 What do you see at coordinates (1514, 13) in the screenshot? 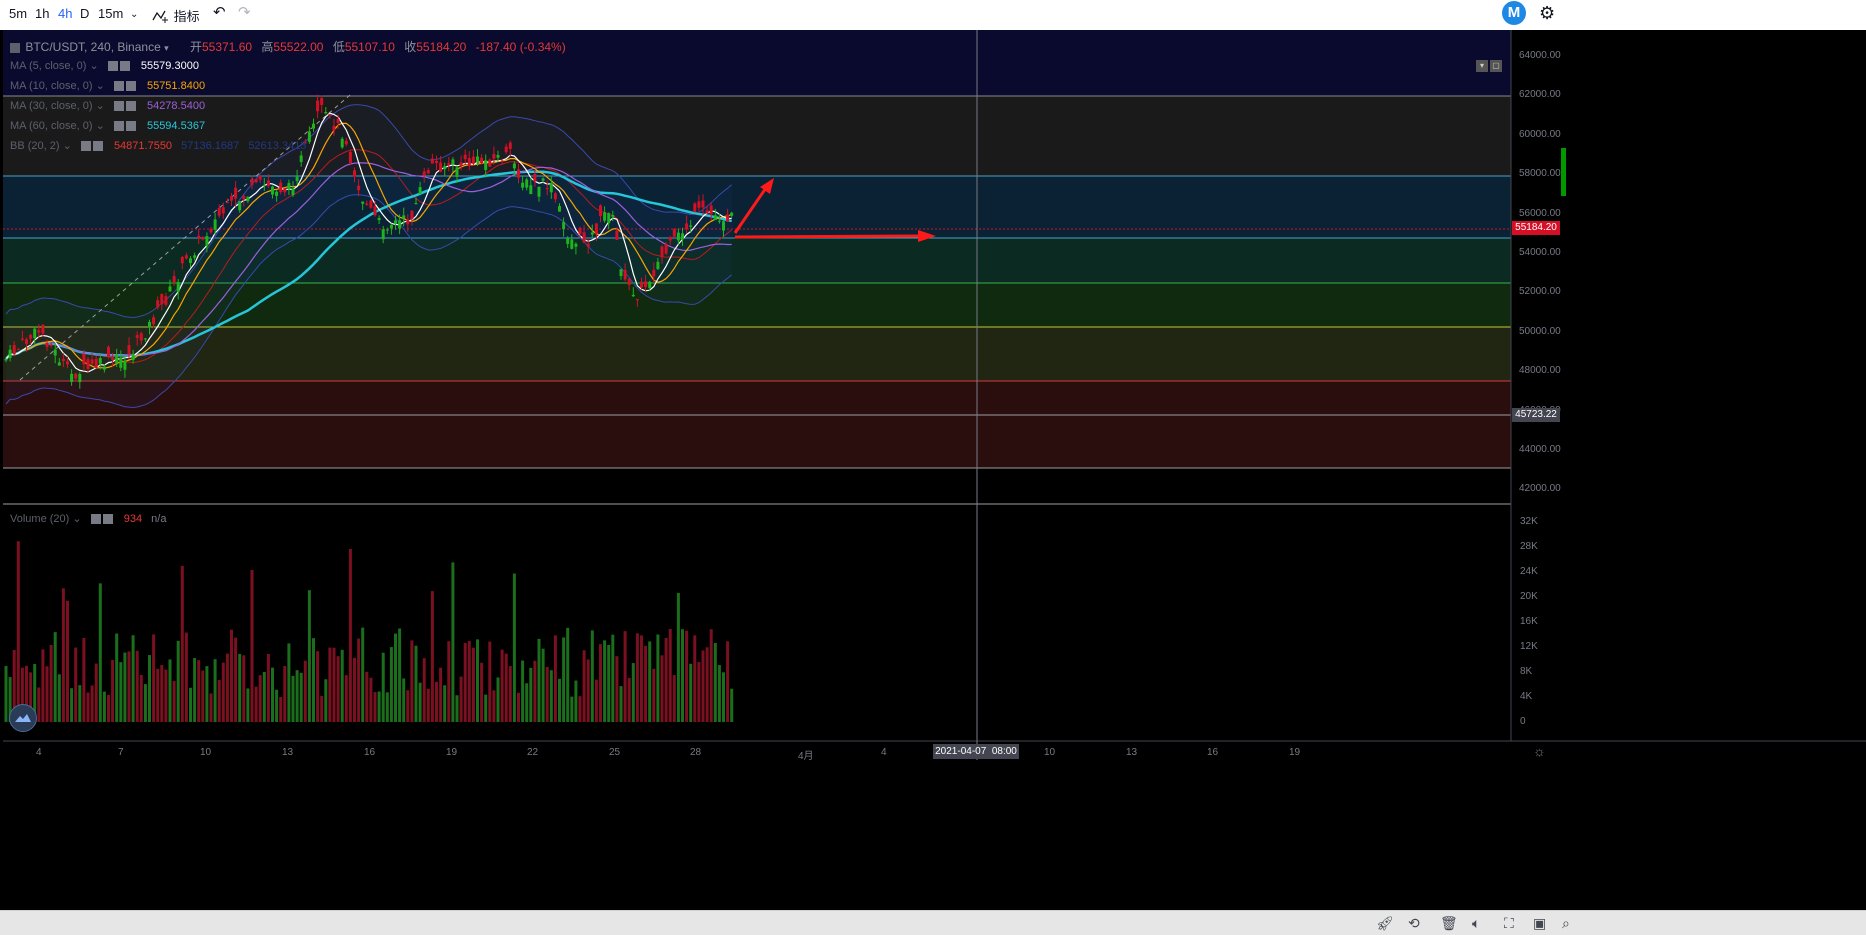
I see `logo-button: M` at bounding box center [1514, 13].